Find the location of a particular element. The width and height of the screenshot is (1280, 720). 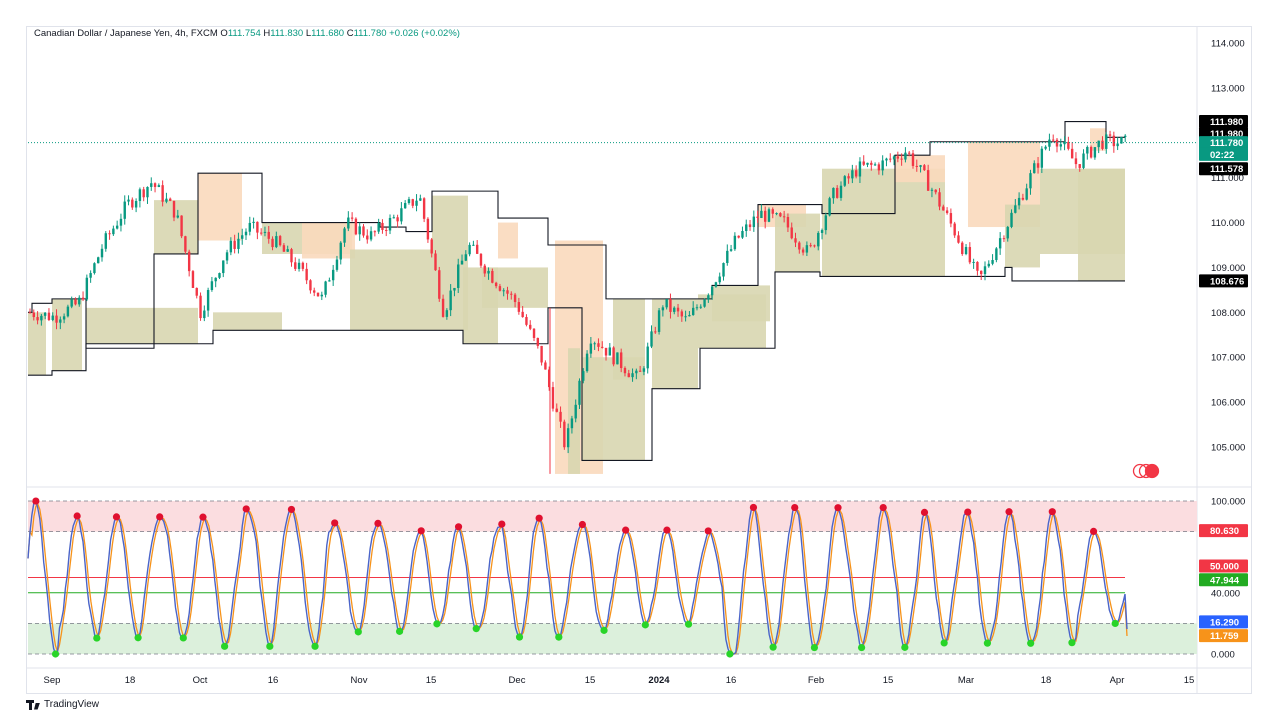

price-tag-label: 02:22 is located at coordinates (1222, 155).